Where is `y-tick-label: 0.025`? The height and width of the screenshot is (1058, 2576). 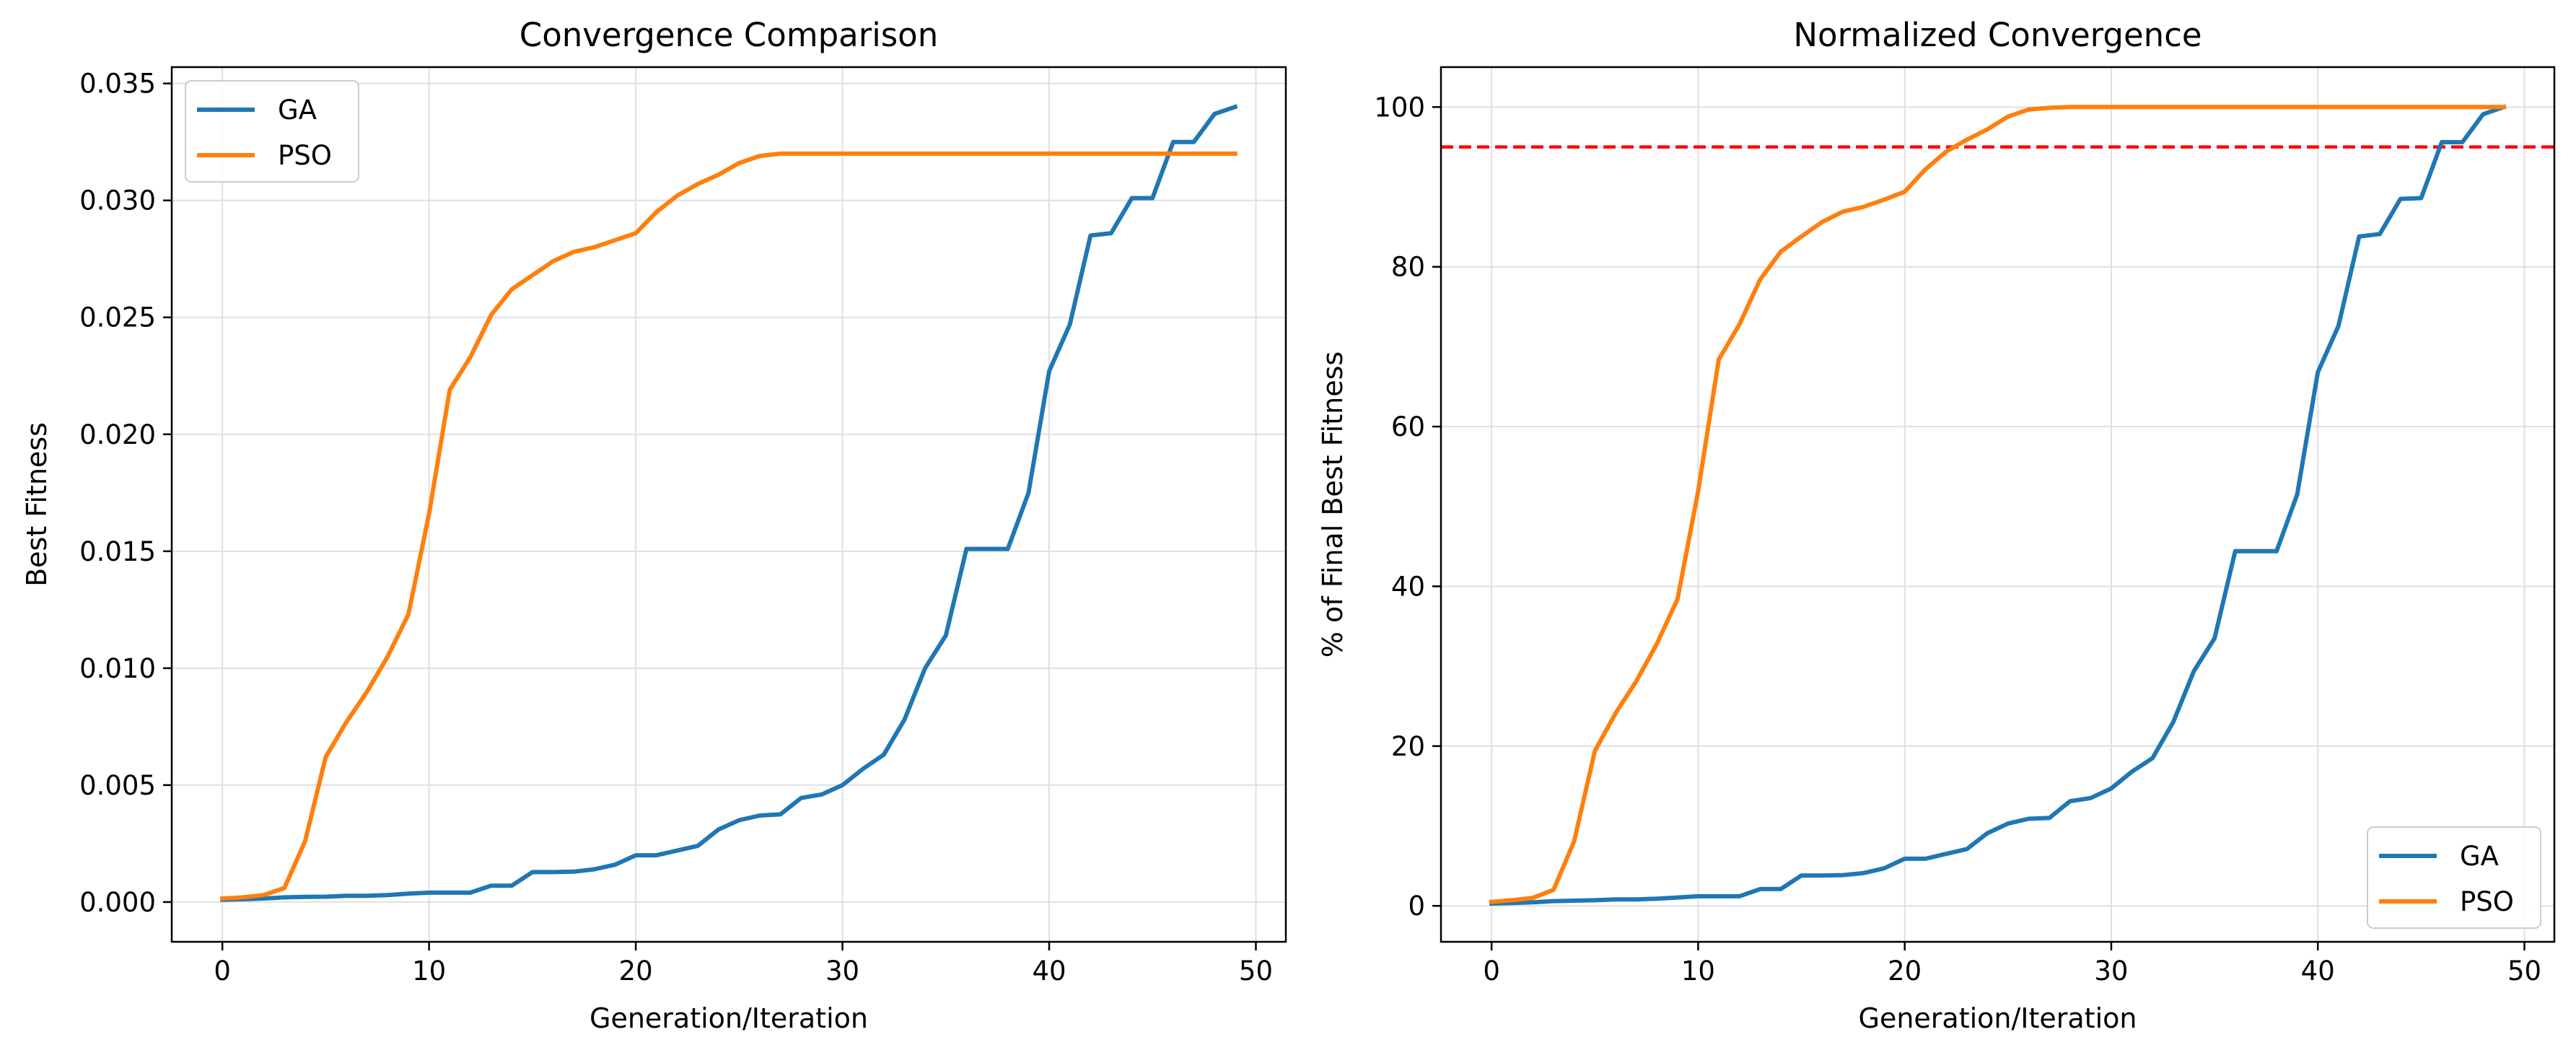 y-tick-label: 0.025 is located at coordinates (118, 317).